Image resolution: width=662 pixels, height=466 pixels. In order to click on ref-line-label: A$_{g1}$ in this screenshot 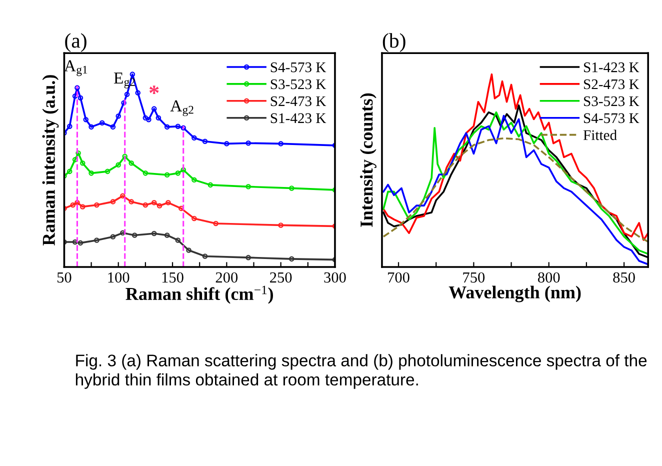, I will do `click(76, 68)`.